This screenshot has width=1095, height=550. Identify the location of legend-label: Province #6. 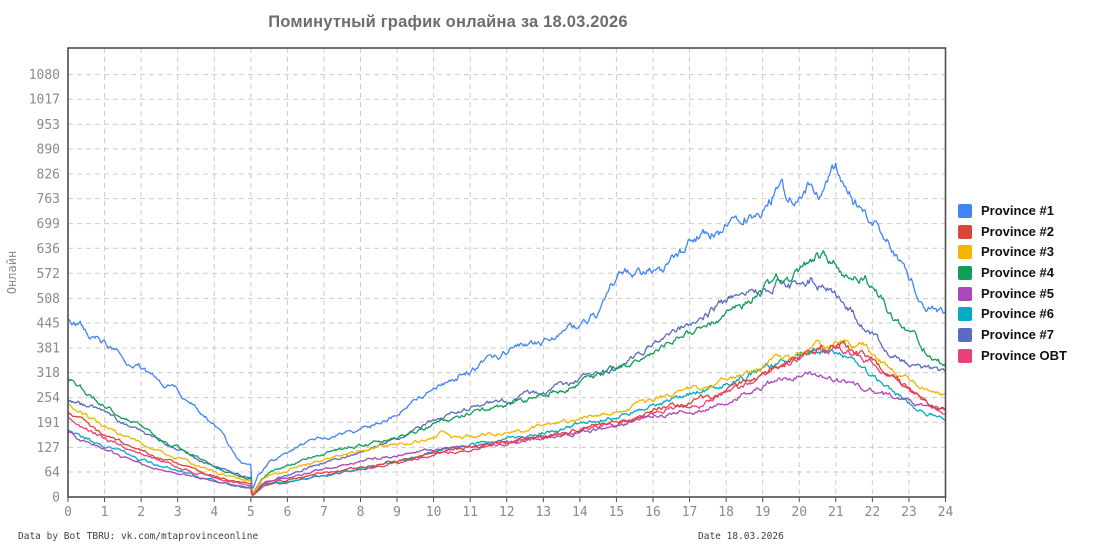
(1017, 314).